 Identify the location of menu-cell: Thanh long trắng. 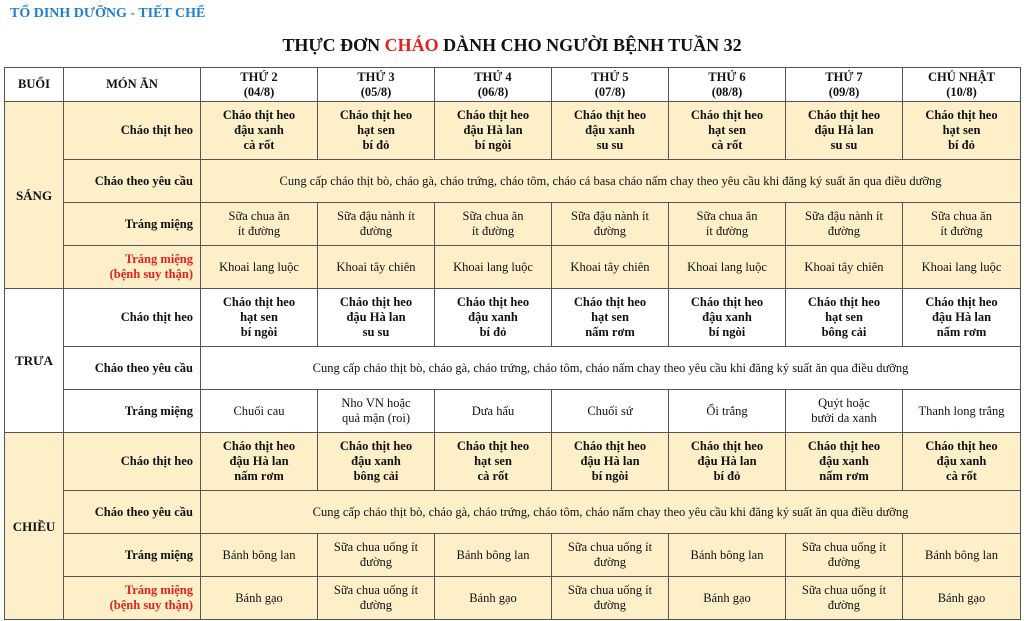
(961, 411).